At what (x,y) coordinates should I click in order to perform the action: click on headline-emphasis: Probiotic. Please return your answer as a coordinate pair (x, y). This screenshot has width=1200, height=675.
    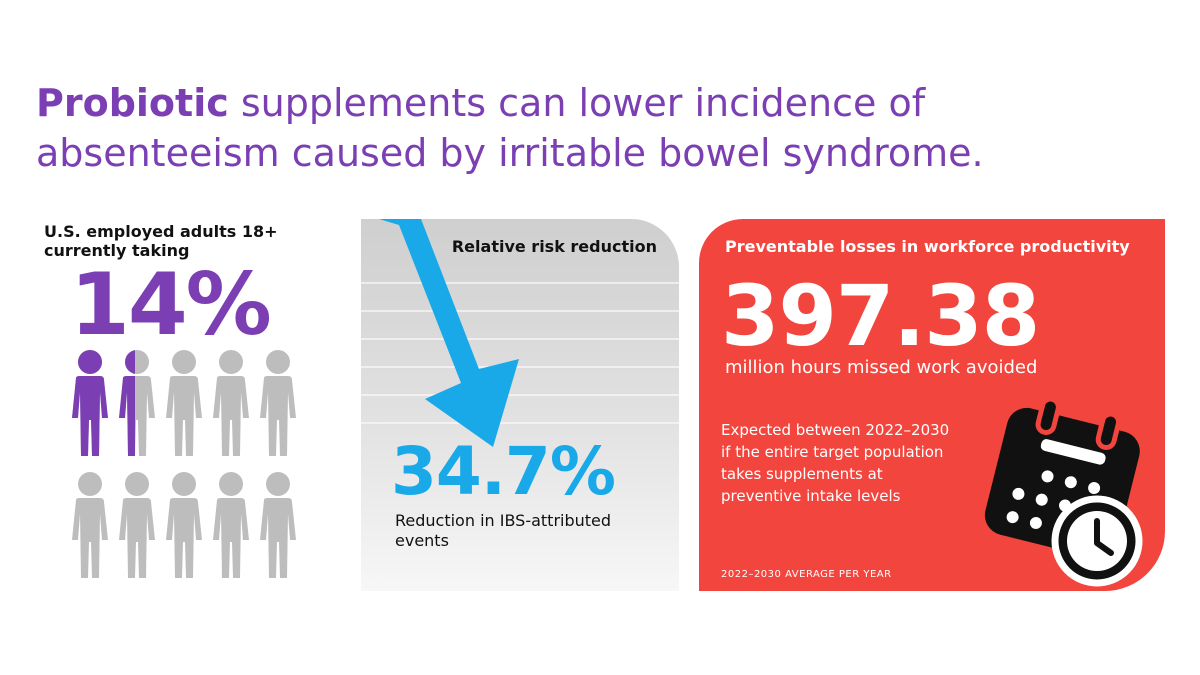
    Looking at the image, I should click on (132, 103).